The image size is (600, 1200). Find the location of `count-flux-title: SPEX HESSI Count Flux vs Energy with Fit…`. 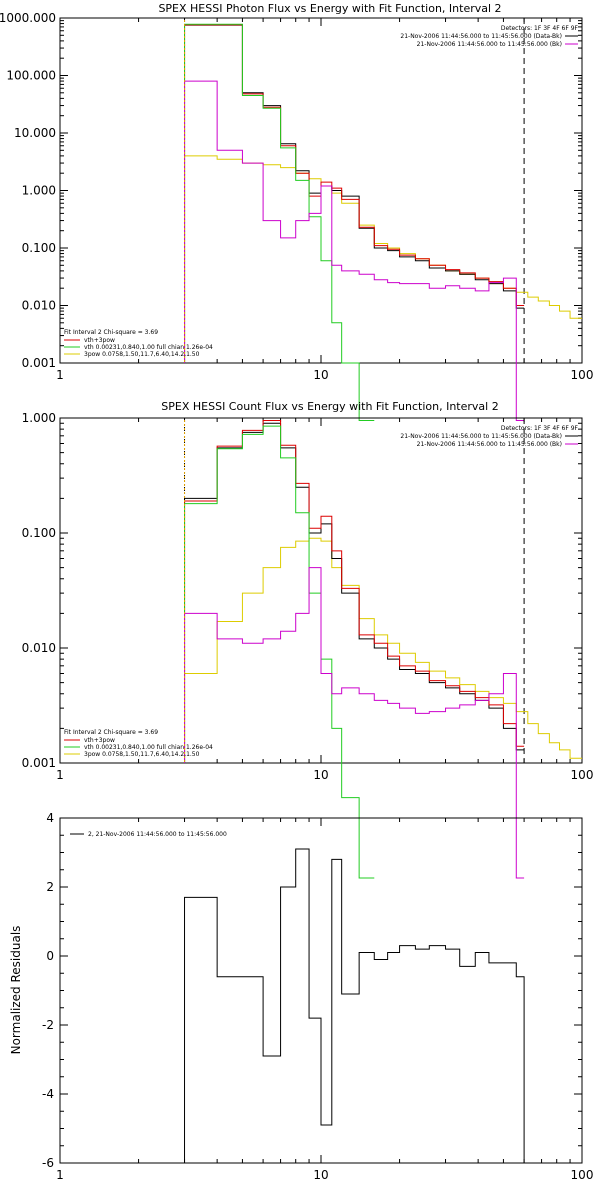

count-flux-title: SPEX HESSI Count Flux vs Energy with Fit… is located at coordinates (329, 406).